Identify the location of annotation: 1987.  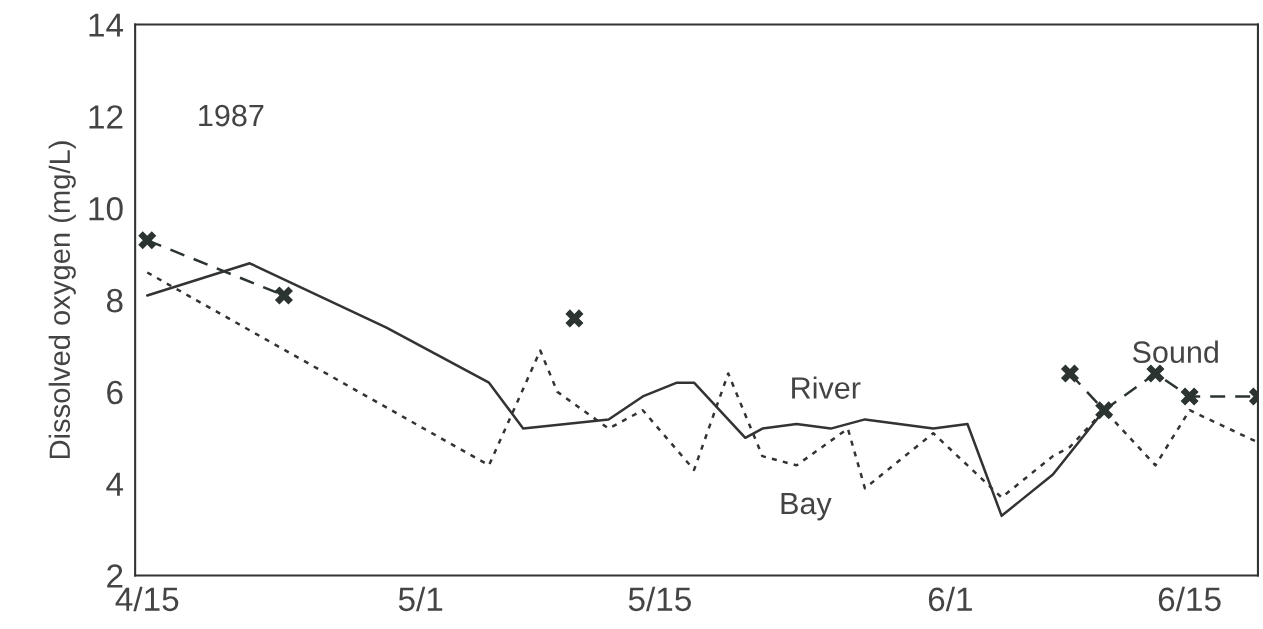
(231, 115).